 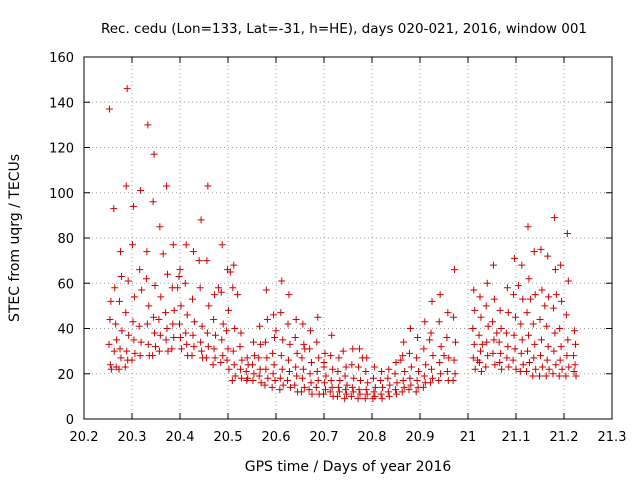 I want to click on y-tick-label: 20, so click(x=65, y=375).